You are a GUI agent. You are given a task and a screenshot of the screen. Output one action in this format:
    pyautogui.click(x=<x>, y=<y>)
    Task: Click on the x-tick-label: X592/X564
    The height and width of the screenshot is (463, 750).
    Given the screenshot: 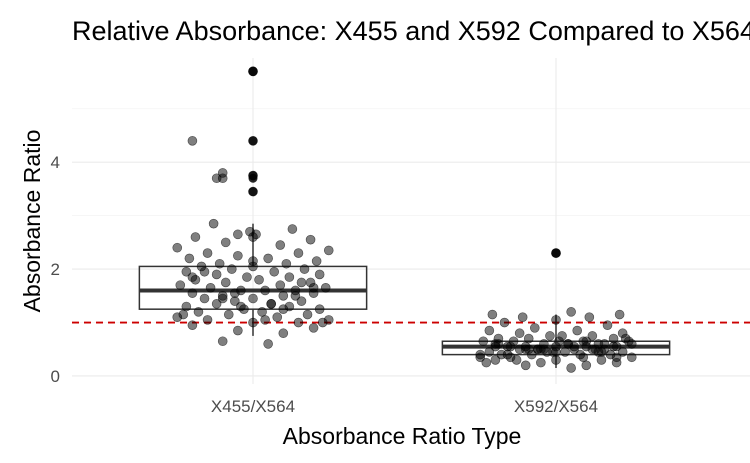 What is the action you would take?
    pyautogui.click(x=556, y=406)
    